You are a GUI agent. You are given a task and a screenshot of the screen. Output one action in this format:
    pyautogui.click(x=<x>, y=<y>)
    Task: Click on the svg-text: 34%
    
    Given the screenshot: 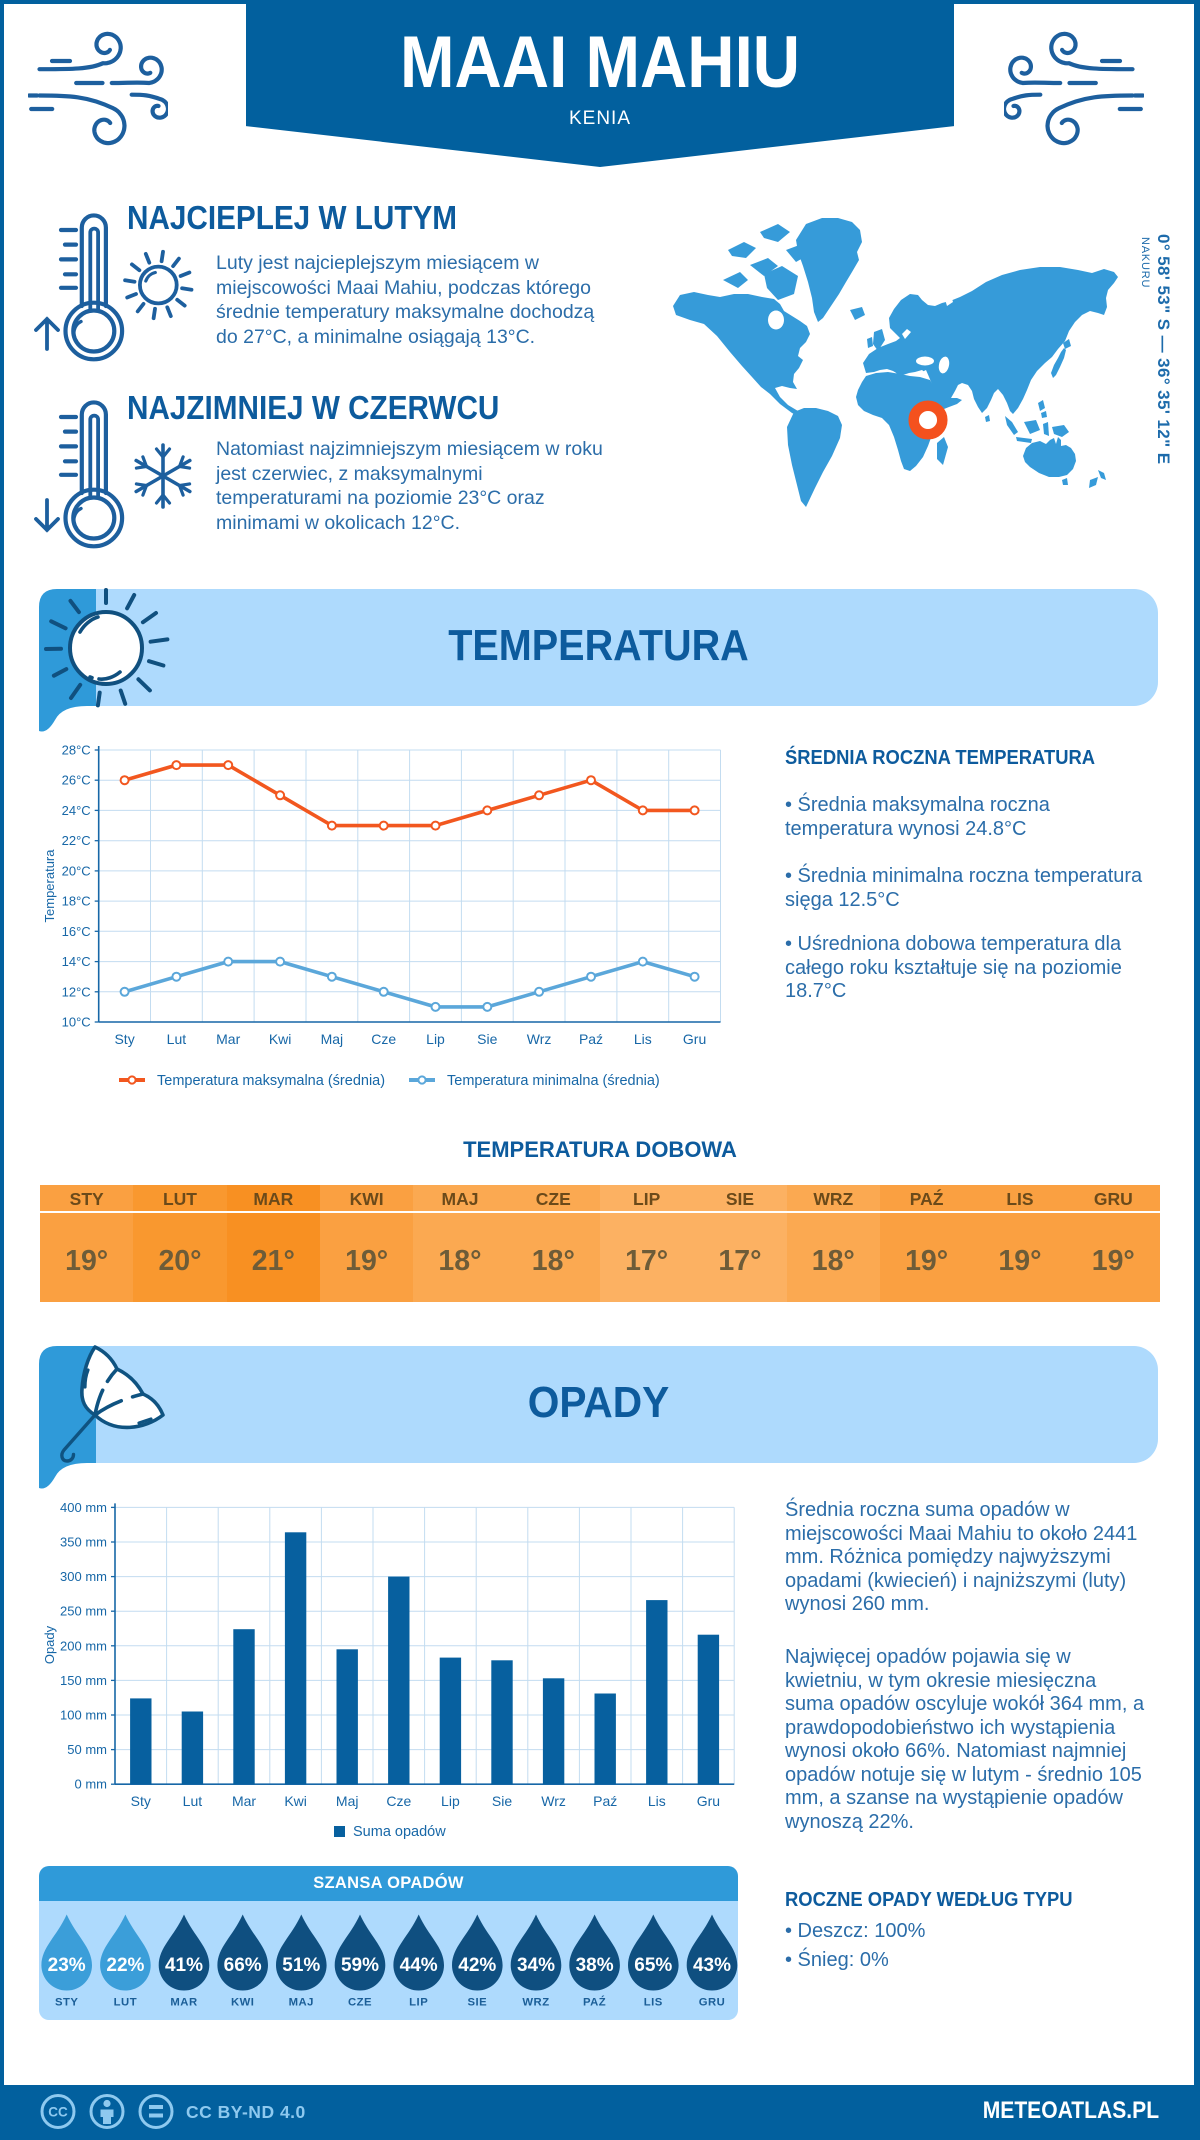 What is the action you would take?
    pyautogui.click(x=536, y=1965)
    